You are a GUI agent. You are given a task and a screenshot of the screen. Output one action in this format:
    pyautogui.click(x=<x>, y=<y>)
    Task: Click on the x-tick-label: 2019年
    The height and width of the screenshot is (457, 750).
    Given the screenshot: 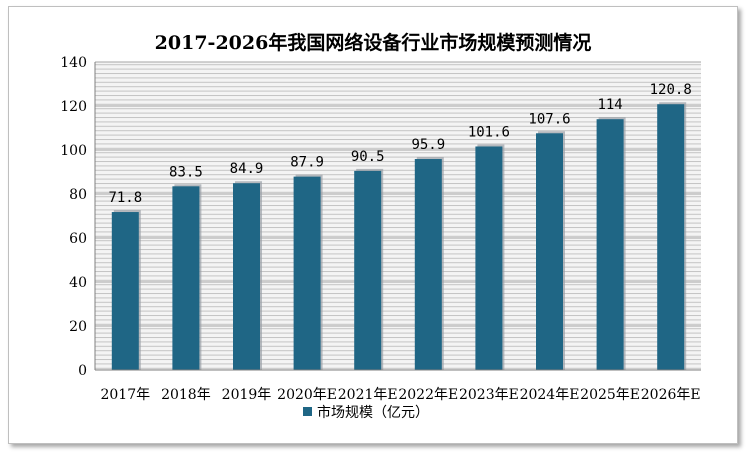 What is the action you would take?
    pyautogui.click(x=247, y=395)
    